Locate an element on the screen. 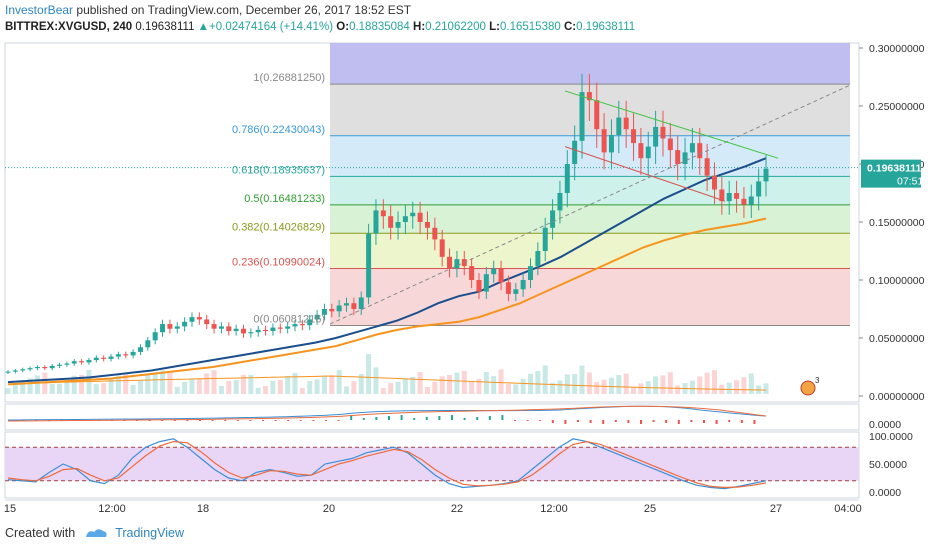 The height and width of the screenshot is (550, 932). tradingview-logo-icon is located at coordinates (96, 533).